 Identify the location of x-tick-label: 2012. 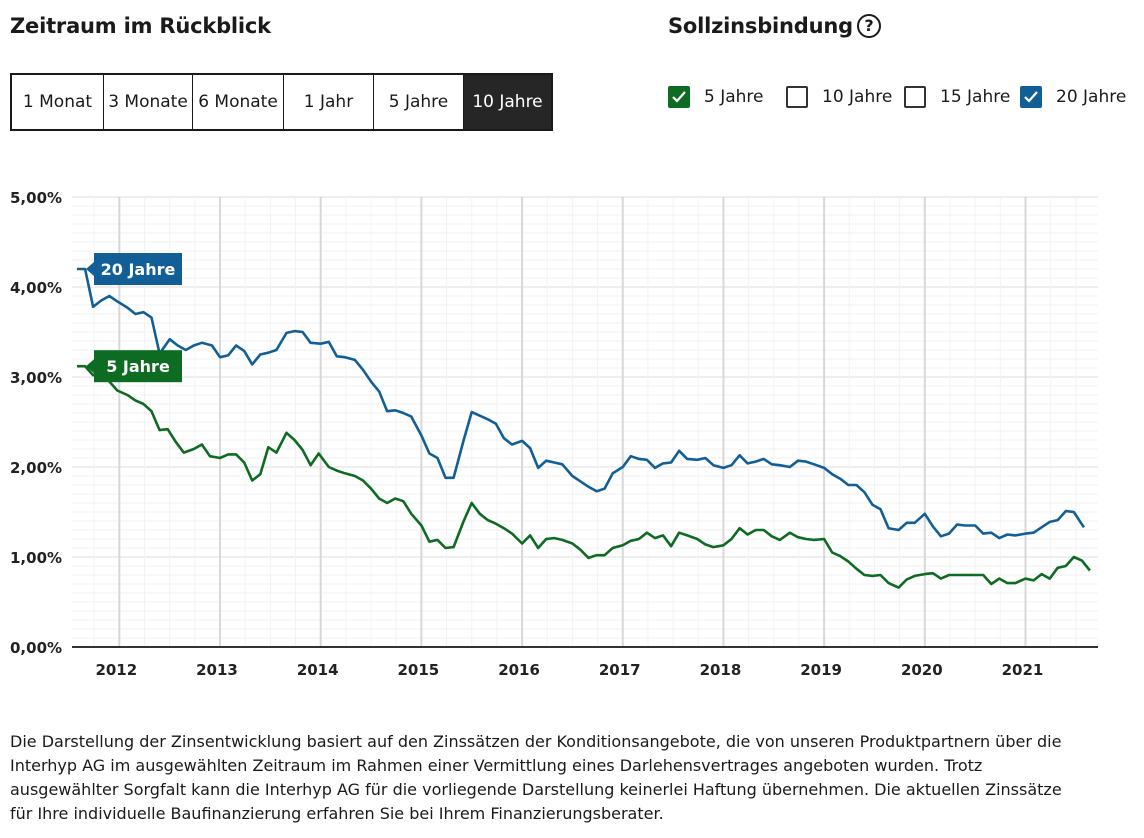
(116, 670).